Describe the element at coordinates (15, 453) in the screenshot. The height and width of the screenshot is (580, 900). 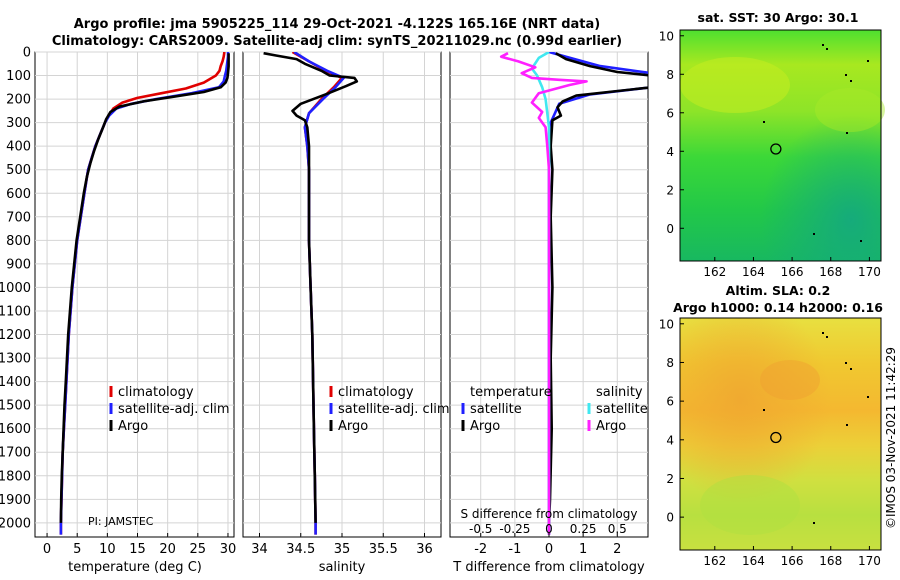
I see `depth-tick-label: 1700` at that location.